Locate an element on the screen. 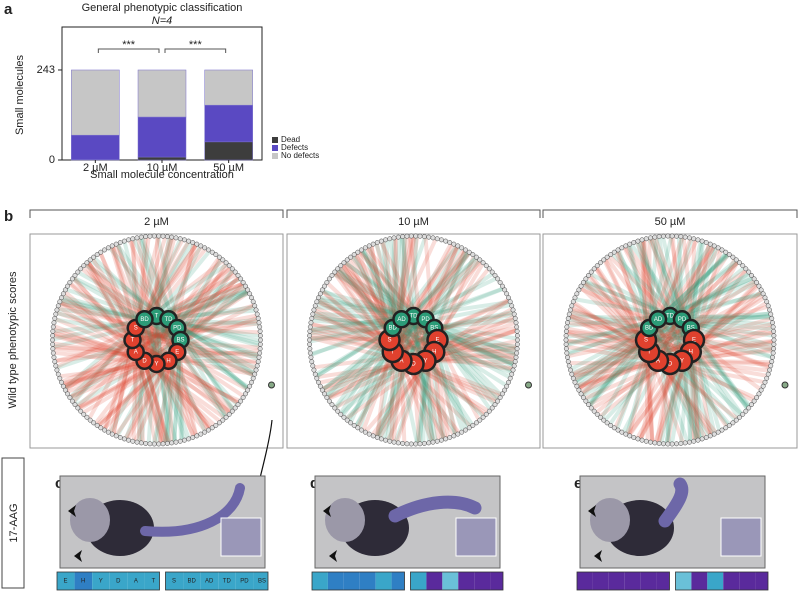 This screenshot has height=594, width=799. node-label: BD is located at coordinates (649, 329).